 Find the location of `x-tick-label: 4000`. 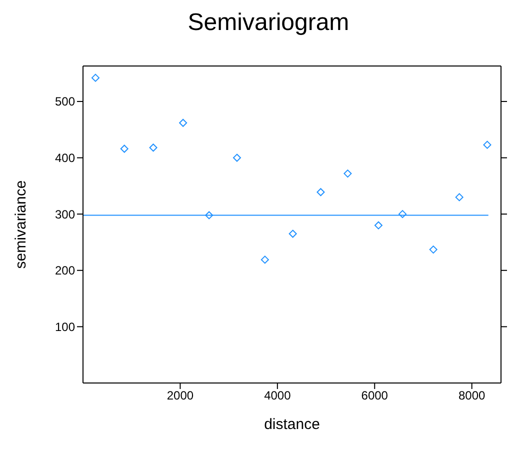

x-tick-label: 4000 is located at coordinates (278, 395).